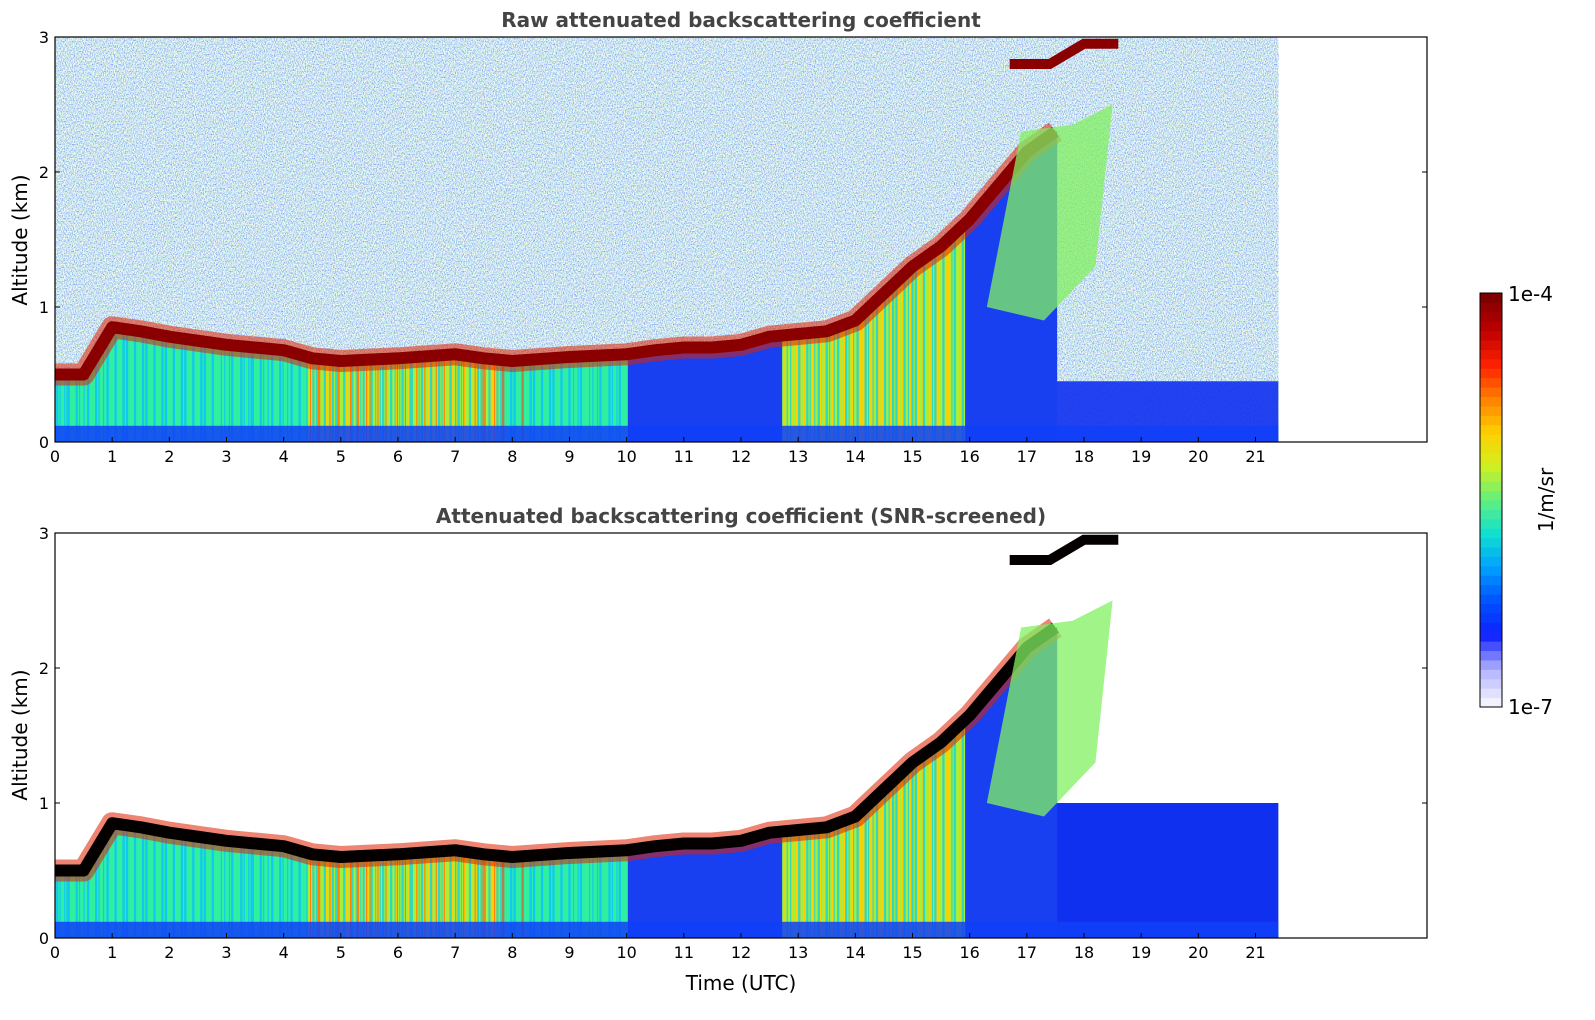 Image resolution: width=1595 pixels, height=1020 pixels. I want to click on y-tick-label: 2, so click(44, 172).